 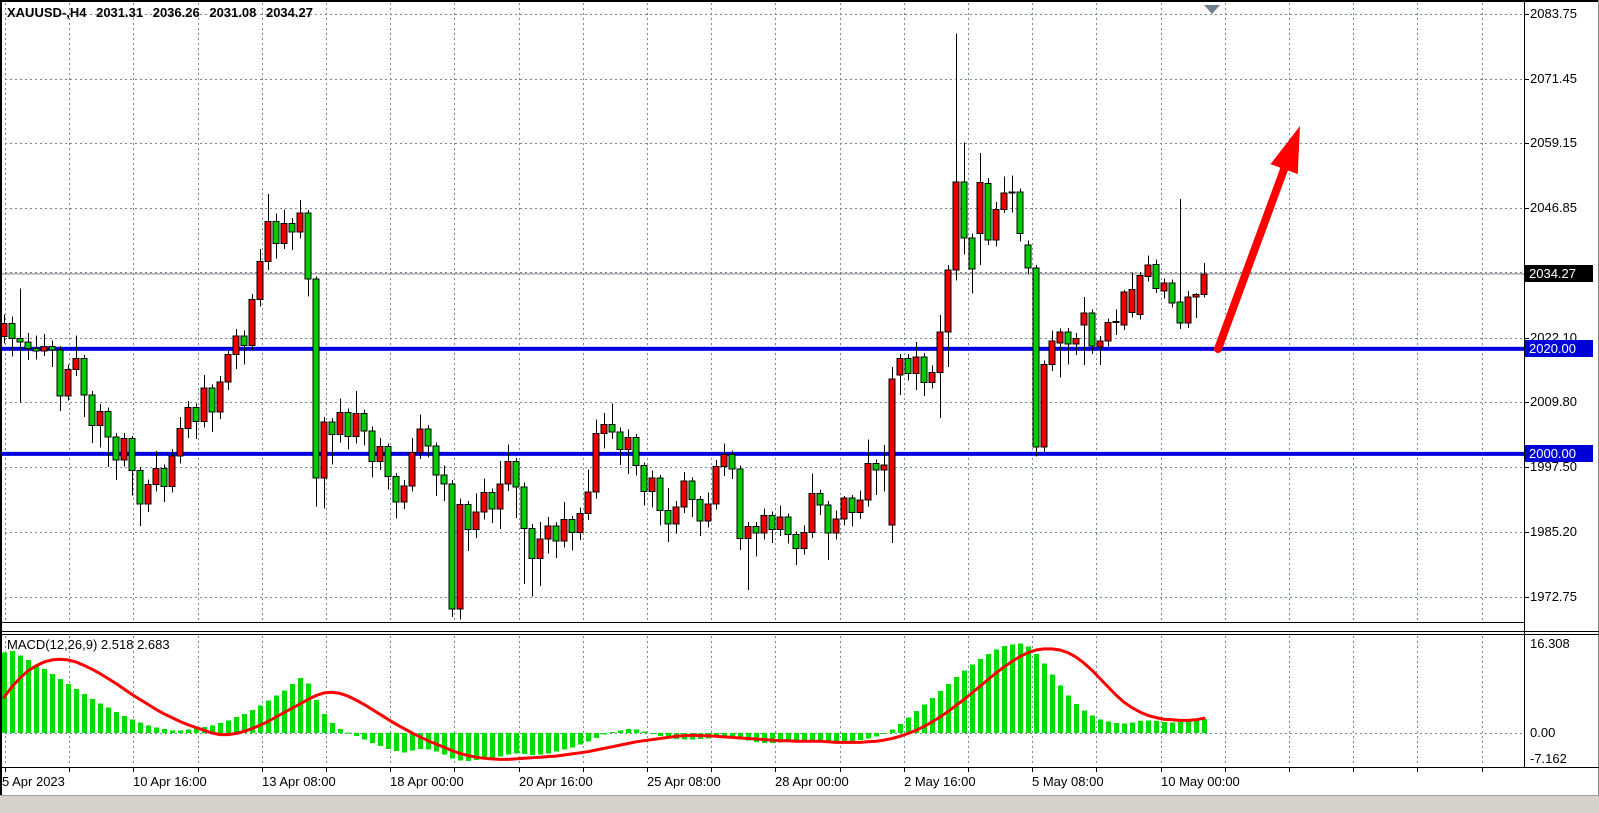 I want to click on time-axis-label: 10 Apr 16:00, so click(x=170, y=781).